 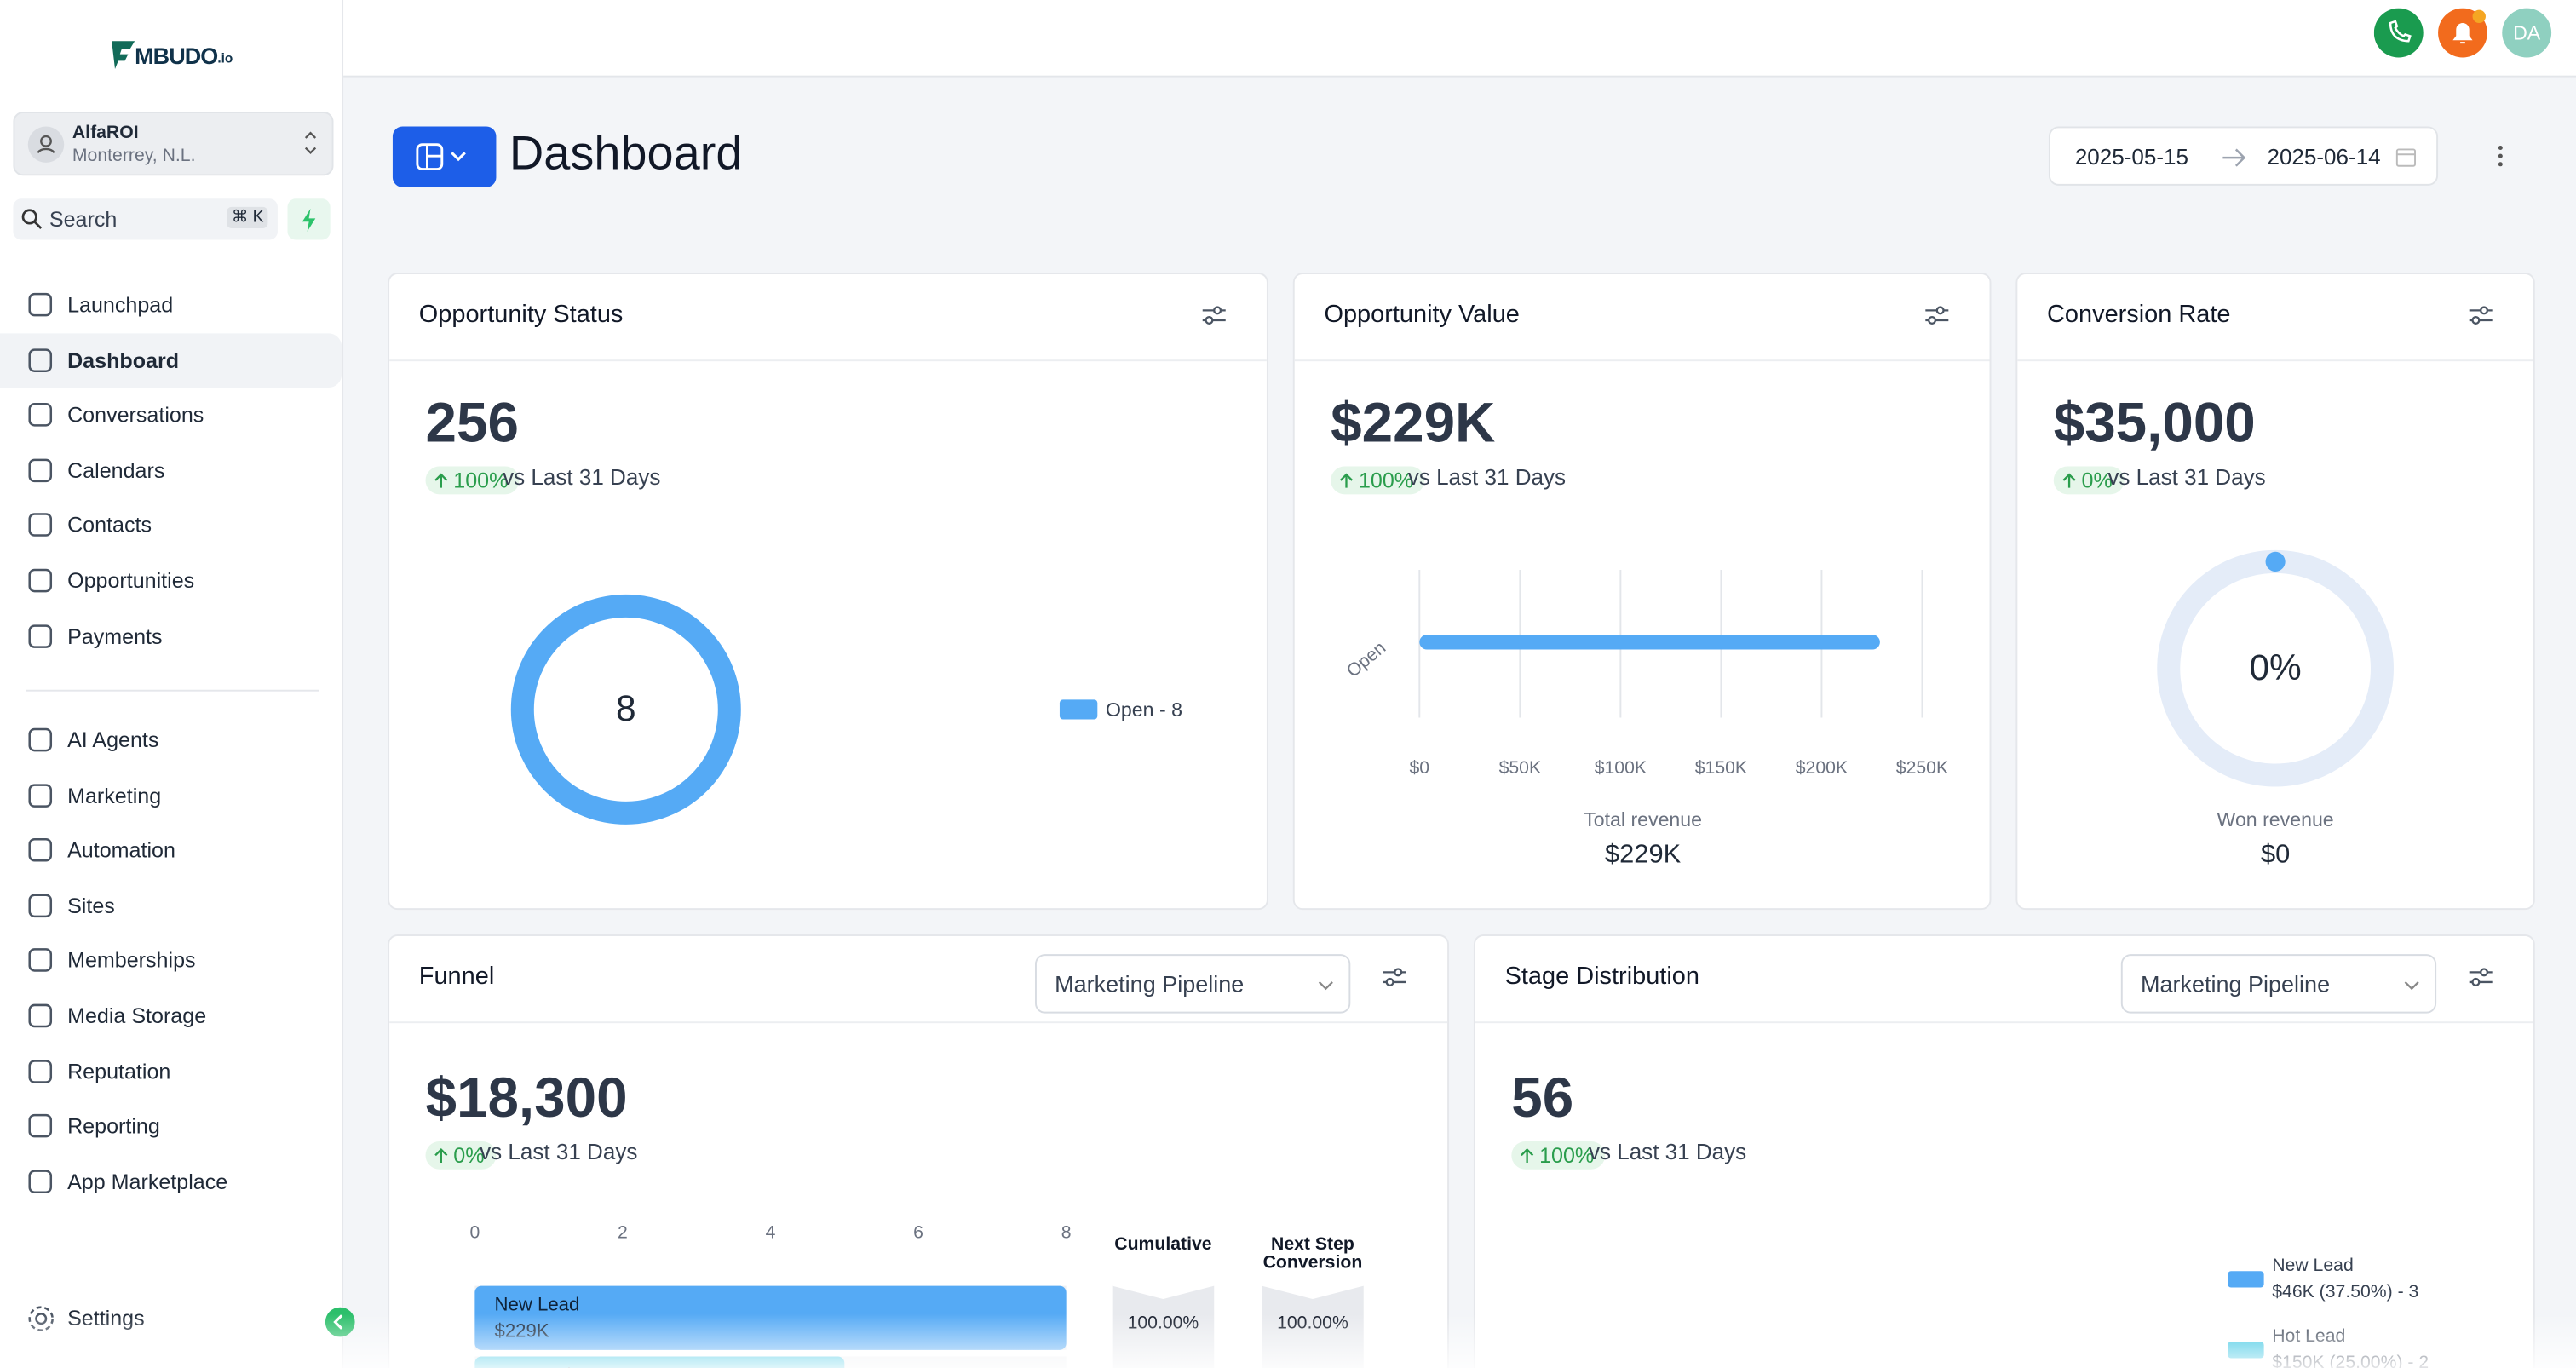 What do you see at coordinates (136, 415) in the screenshot?
I see `nav-label: Conversations` at bounding box center [136, 415].